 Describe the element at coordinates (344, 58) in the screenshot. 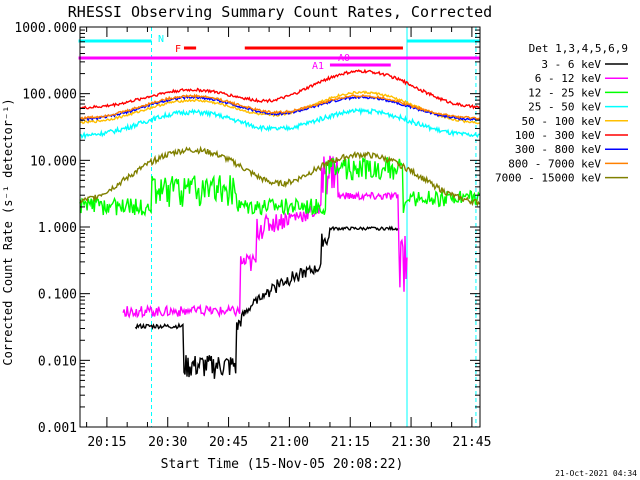

I see `annotation-label: A0` at that location.